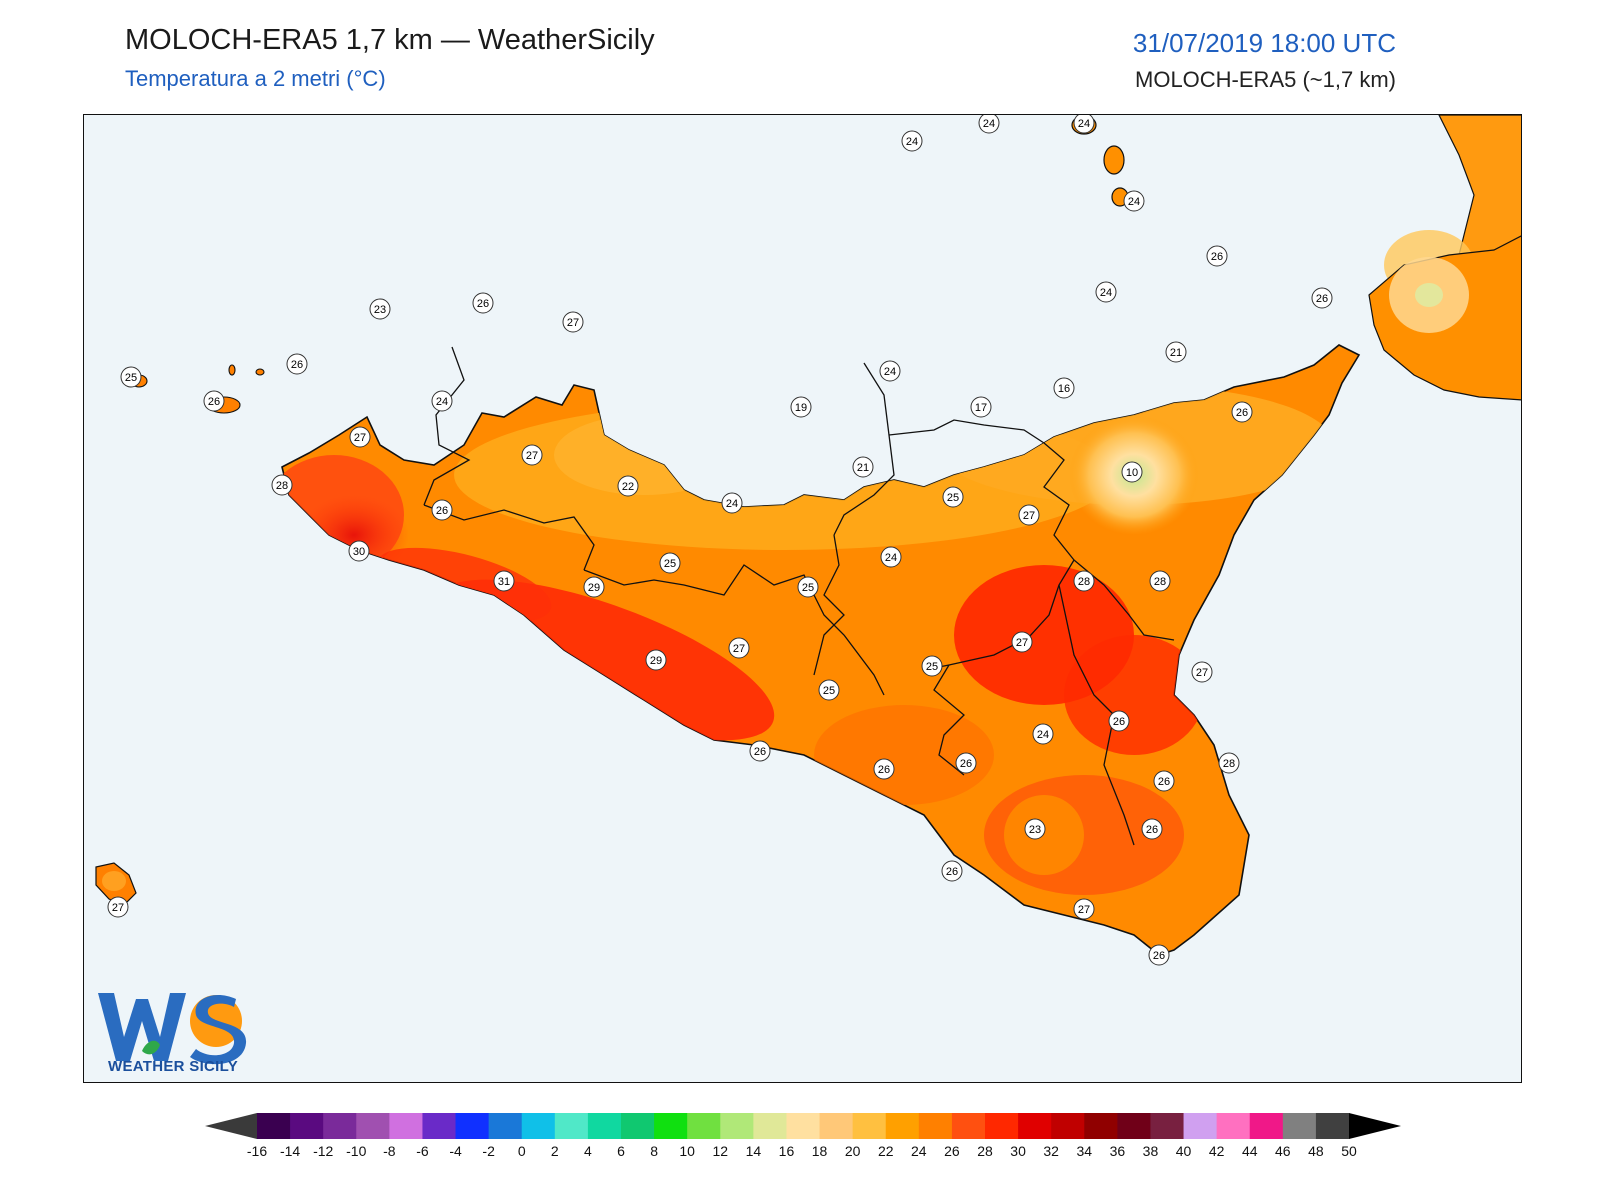  Describe the element at coordinates (1250, 1151) in the screenshot. I see `colorbar-tick-label: 44` at that location.